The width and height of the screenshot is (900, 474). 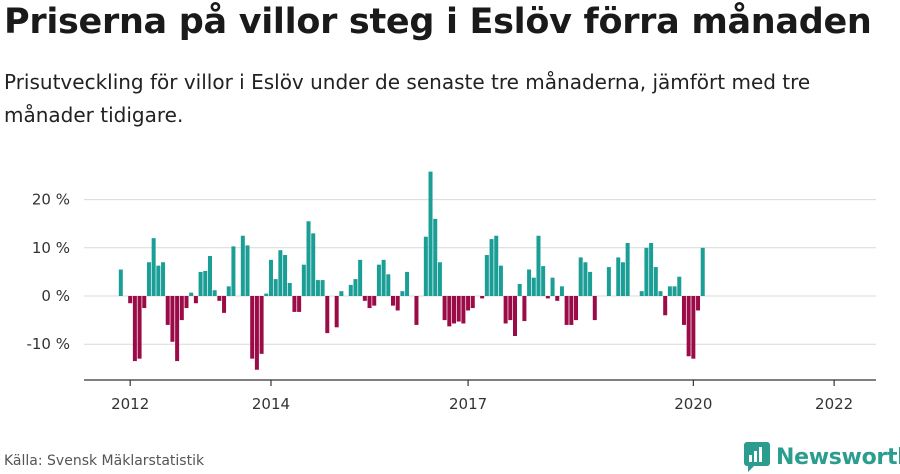 What do you see at coordinates (104, 461) in the screenshot?
I see `source-note: Källa: Svensk Mäklarstatistik` at bounding box center [104, 461].